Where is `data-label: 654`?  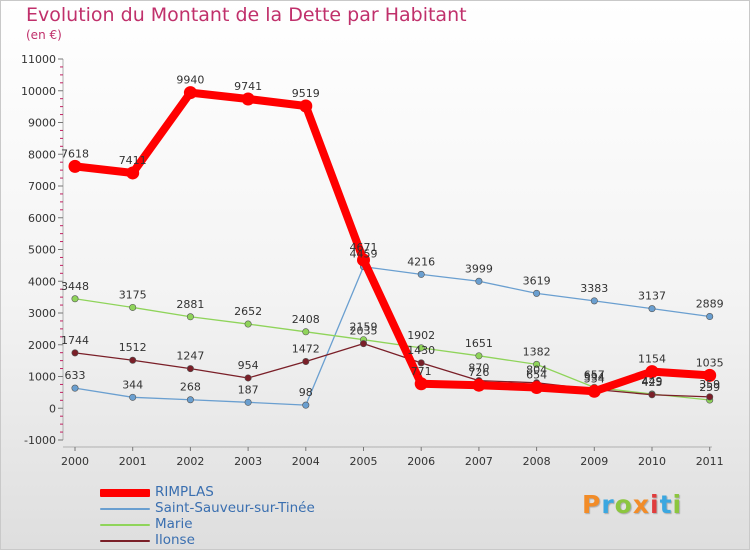
data-label: 654 is located at coordinates (536, 374).